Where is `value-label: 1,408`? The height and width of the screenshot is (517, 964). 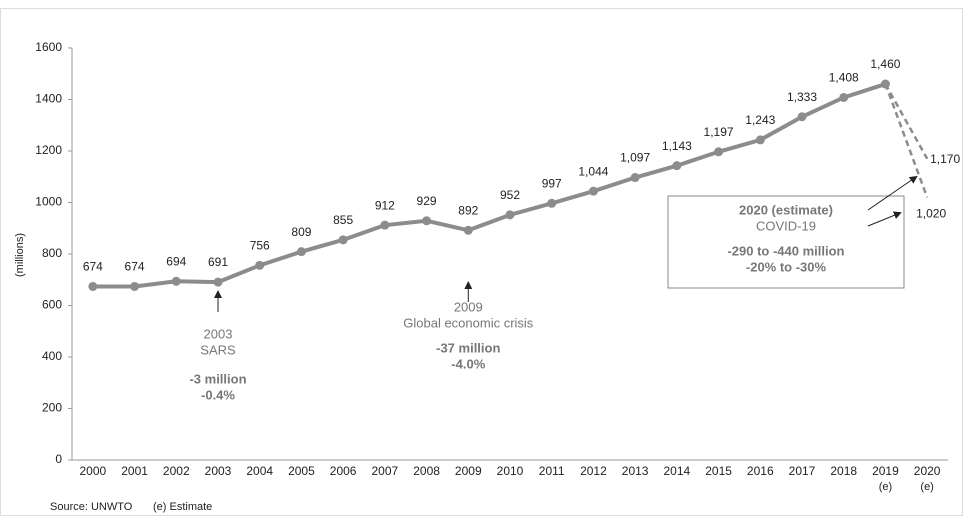 value-label: 1,408 is located at coordinates (844, 78).